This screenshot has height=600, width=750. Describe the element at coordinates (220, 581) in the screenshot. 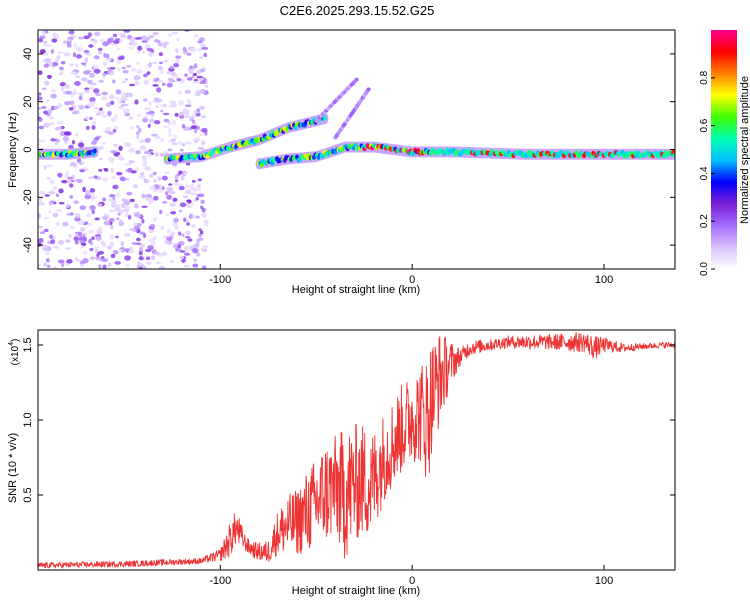

I see `x-tick-label: -100` at that location.